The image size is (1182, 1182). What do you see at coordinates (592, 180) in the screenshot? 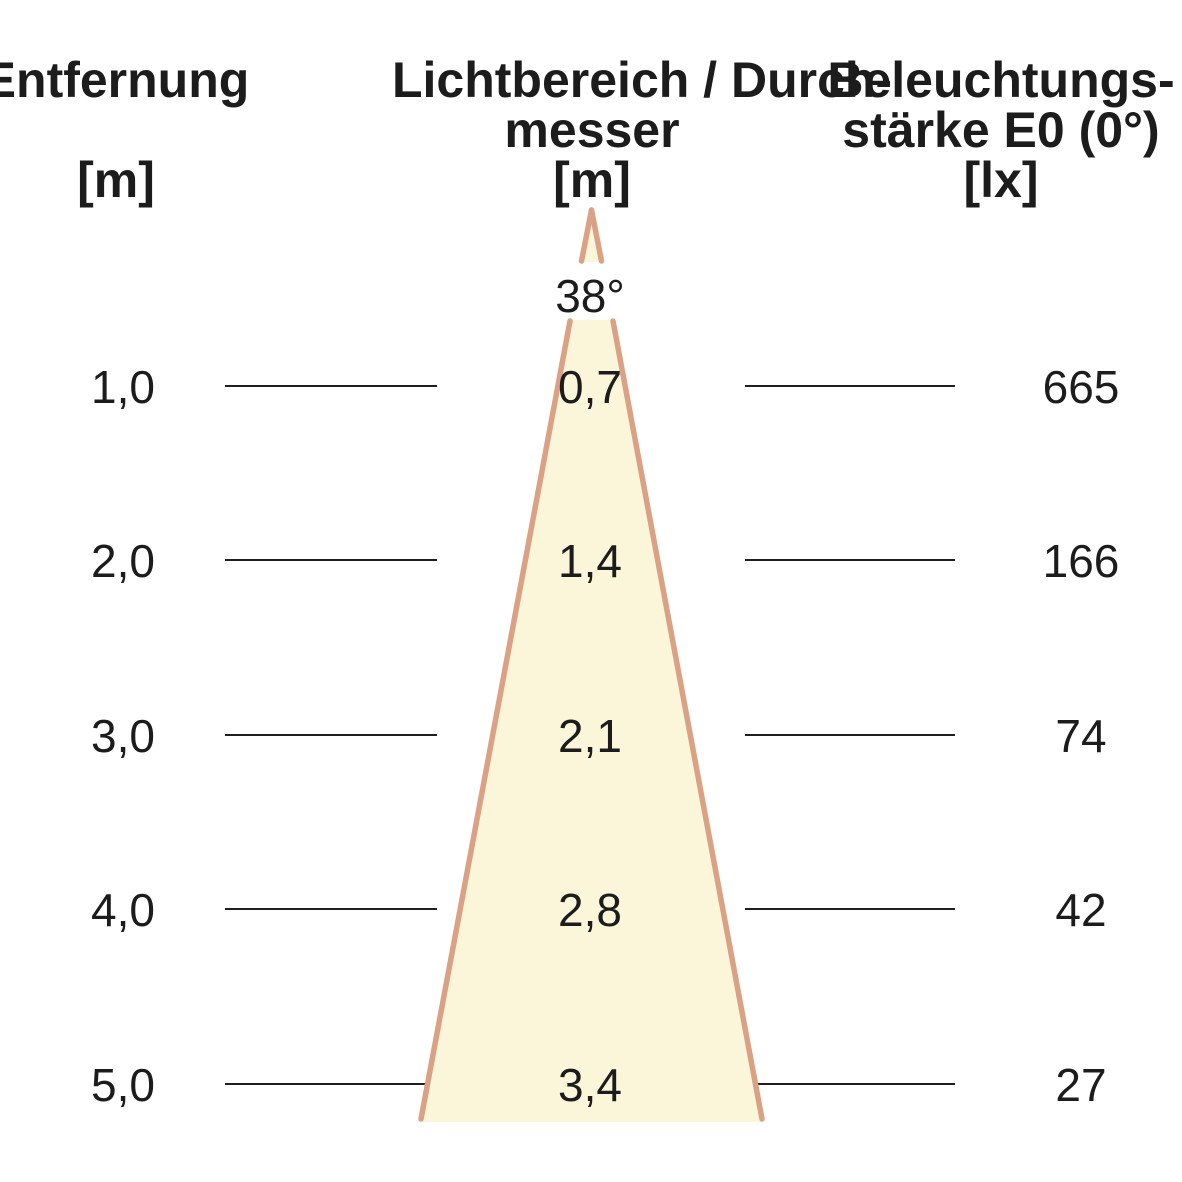
I see `header-beam-unit: [m]` at bounding box center [592, 180].